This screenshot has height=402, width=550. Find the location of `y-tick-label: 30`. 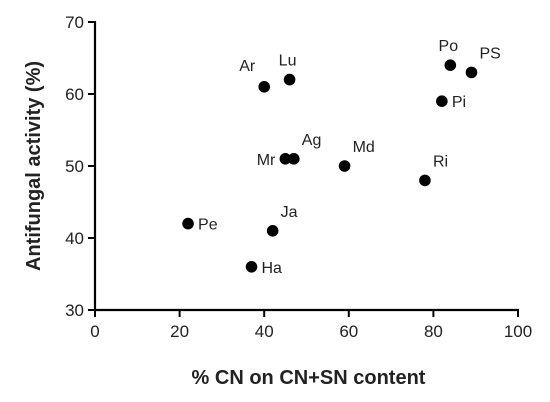

y-tick-label: 30 is located at coordinates (74, 310).